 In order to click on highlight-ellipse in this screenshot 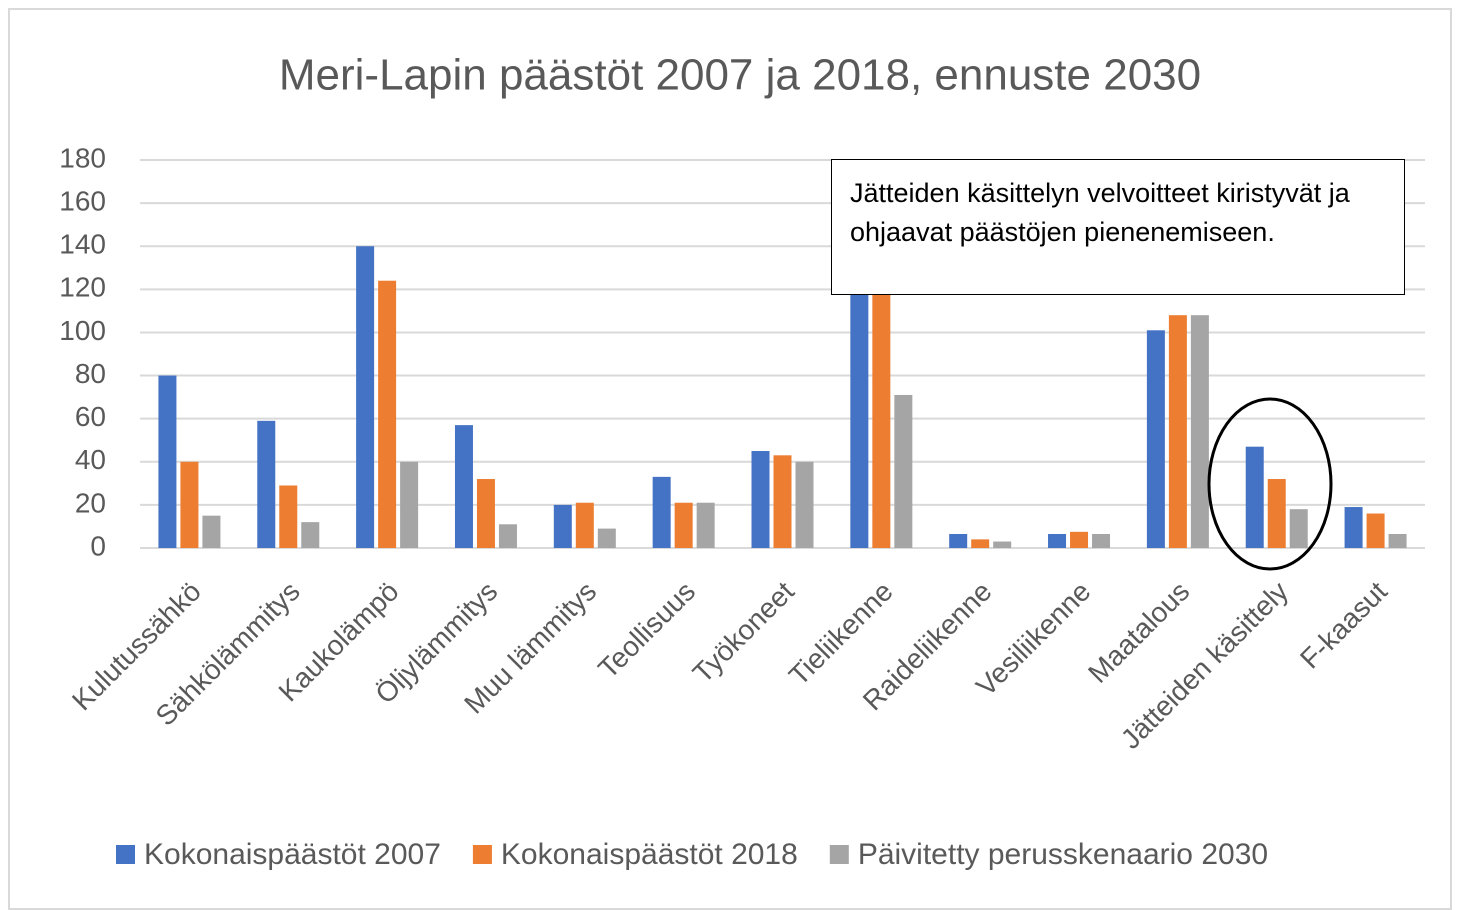, I will do `click(1270, 484)`.